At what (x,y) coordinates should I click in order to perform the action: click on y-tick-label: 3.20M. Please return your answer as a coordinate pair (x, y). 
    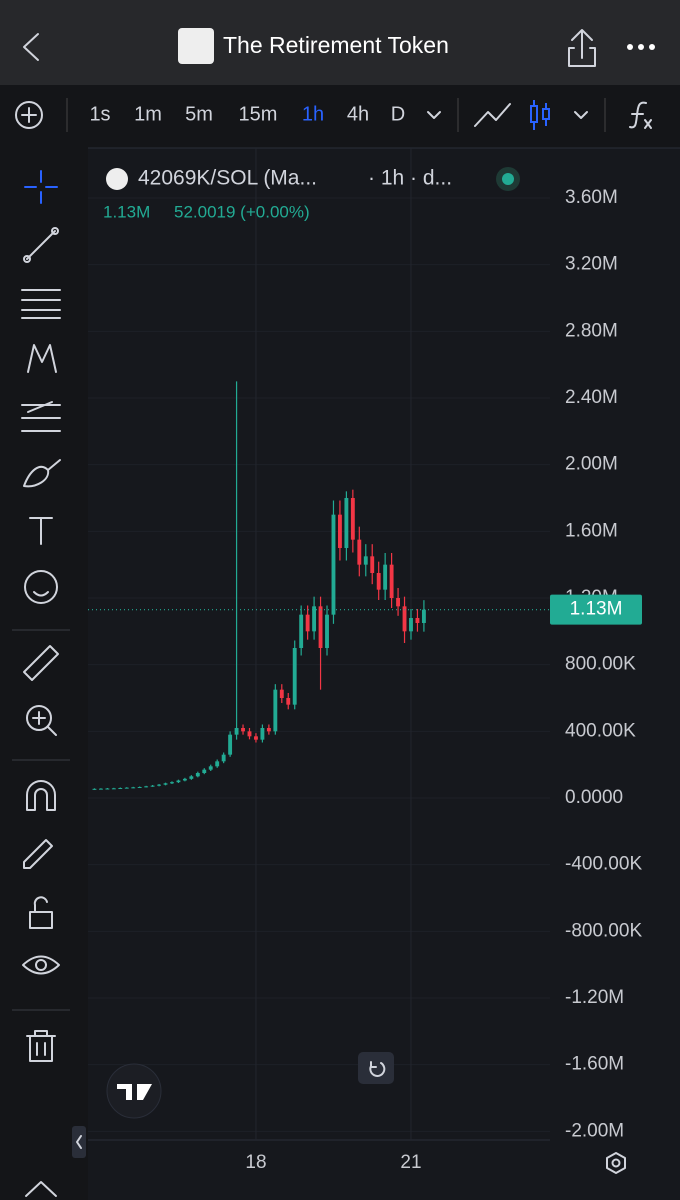
    Looking at the image, I should click on (591, 264).